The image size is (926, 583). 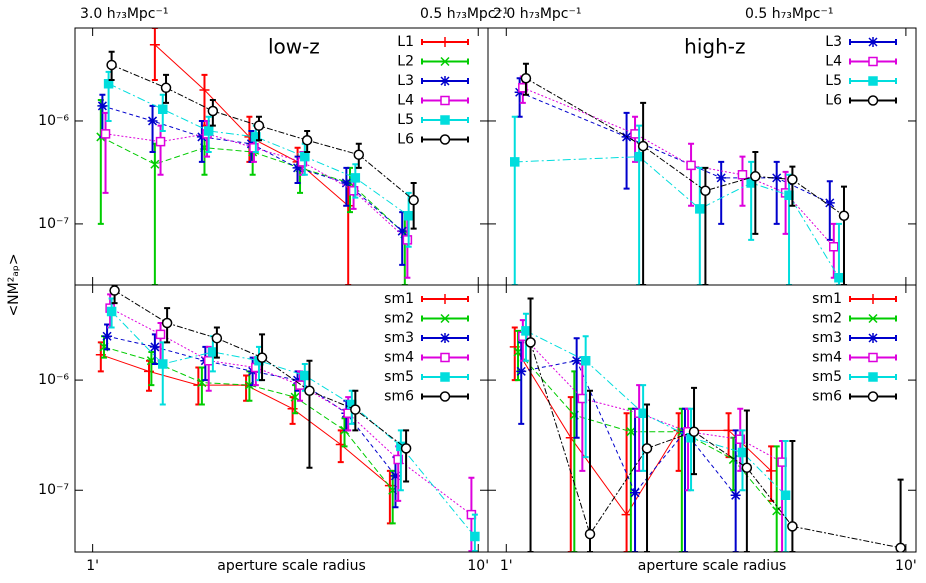 What do you see at coordinates (294, 47) in the screenshot?
I see `panel-title: low-z` at bounding box center [294, 47].